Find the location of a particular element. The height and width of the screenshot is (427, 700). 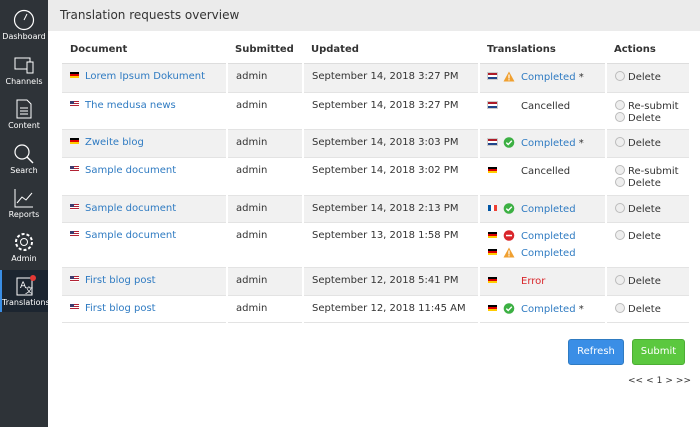

nav-dashboard: Dashboard is located at coordinates (24, 26).